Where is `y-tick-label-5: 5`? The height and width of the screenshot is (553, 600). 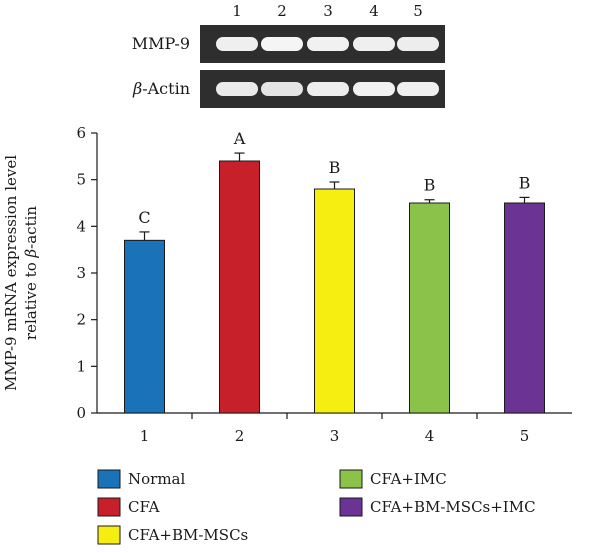
y-tick-label-5: 5 is located at coordinates (81, 180).